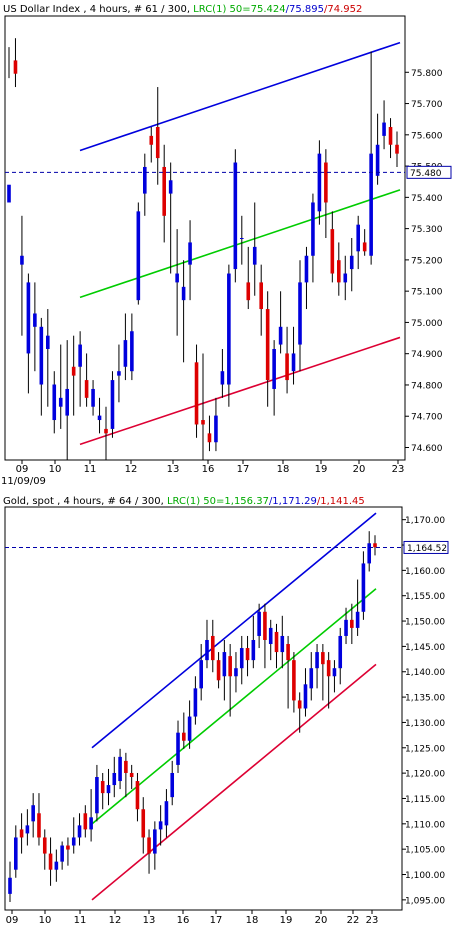  What do you see at coordinates (425, 648) in the screenshot?
I see `y-tick-label: 1,145.00` at bounding box center [425, 648].